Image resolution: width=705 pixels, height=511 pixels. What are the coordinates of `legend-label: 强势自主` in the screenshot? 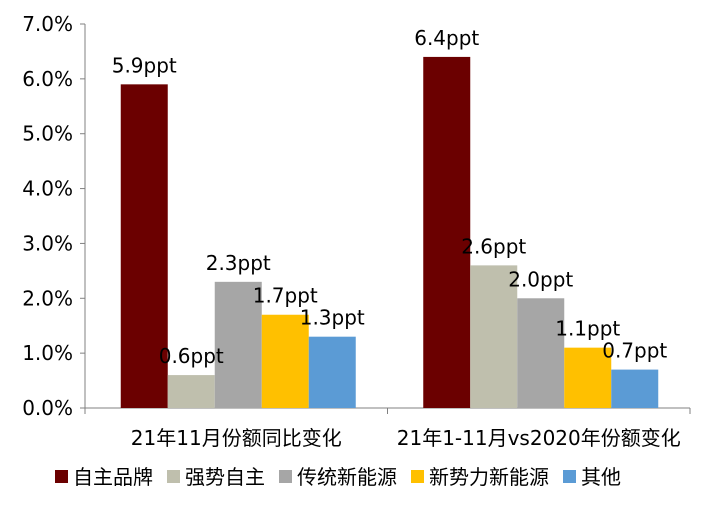 It's located at (225, 477).